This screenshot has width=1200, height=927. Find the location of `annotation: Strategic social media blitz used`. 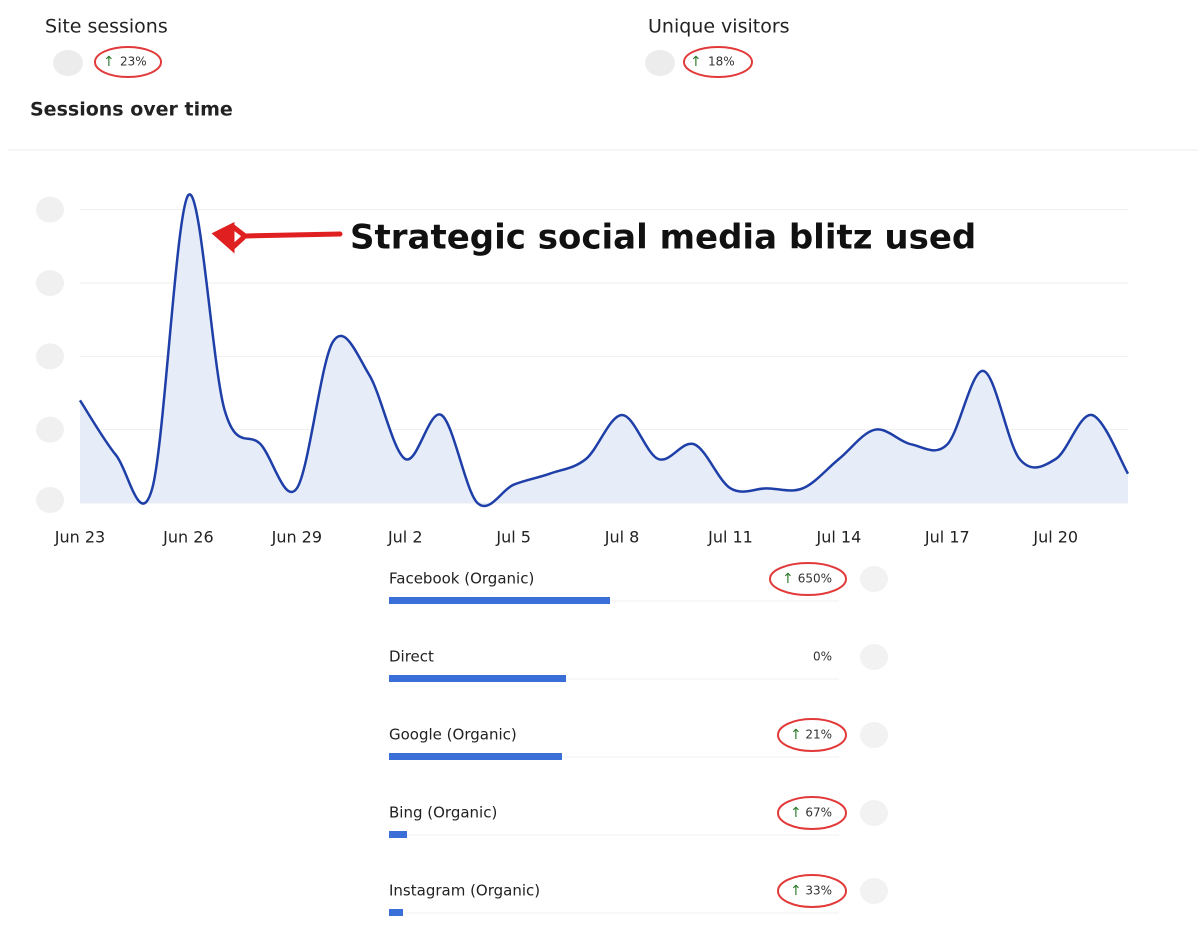

annotation: Strategic social media blitz used is located at coordinates (663, 238).